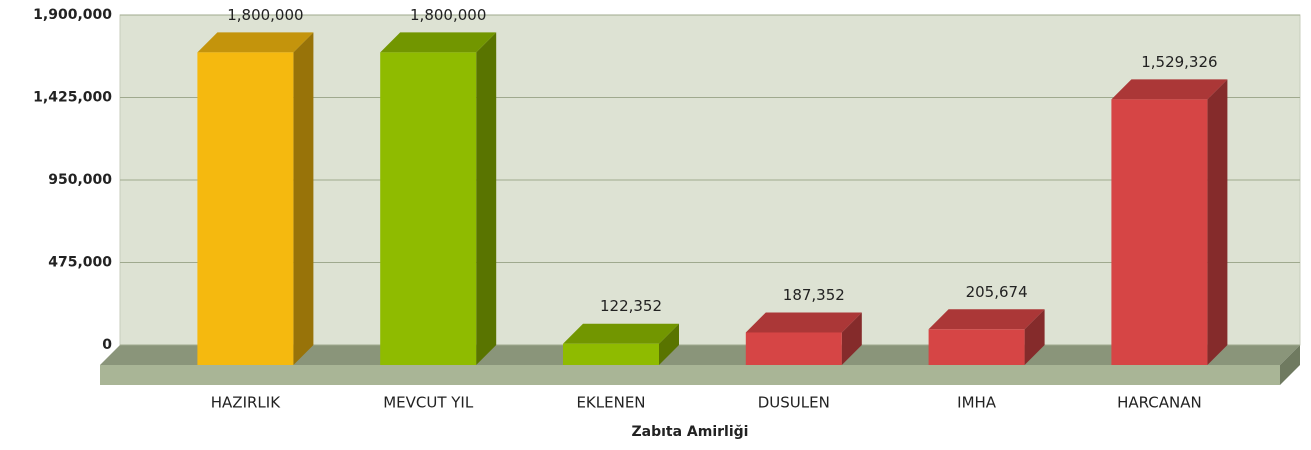  Describe the element at coordinates (997, 292) in the screenshot. I see `value-label: 205,674` at that location.